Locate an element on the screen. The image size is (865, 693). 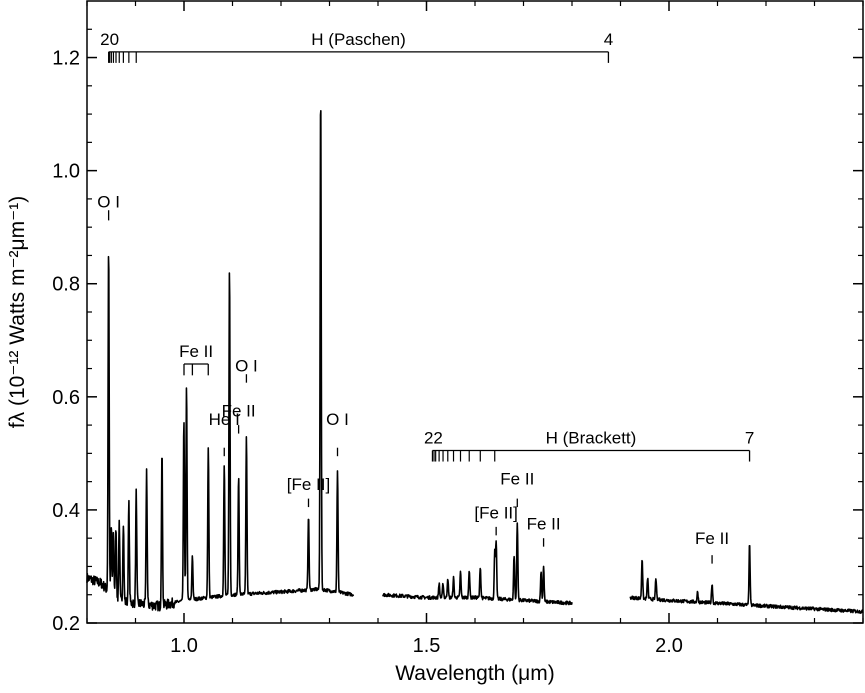
x-tick-label: 2.0 is located at coordinates (669, 646).